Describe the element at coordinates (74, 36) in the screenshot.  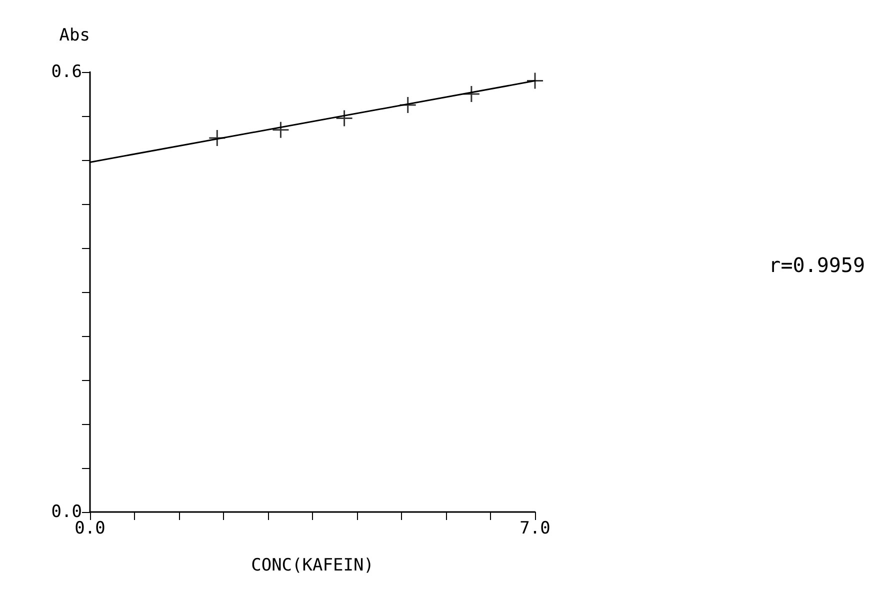
I see `y-axis-title: Abs` at that location.